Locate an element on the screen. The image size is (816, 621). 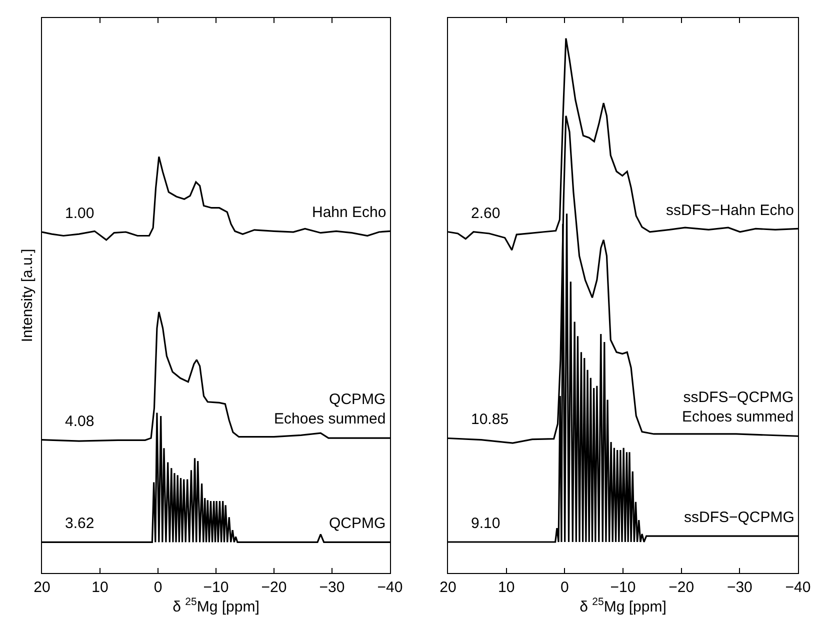
series-label: ssDFS−QCPMG is located at coordinates (739, 517).